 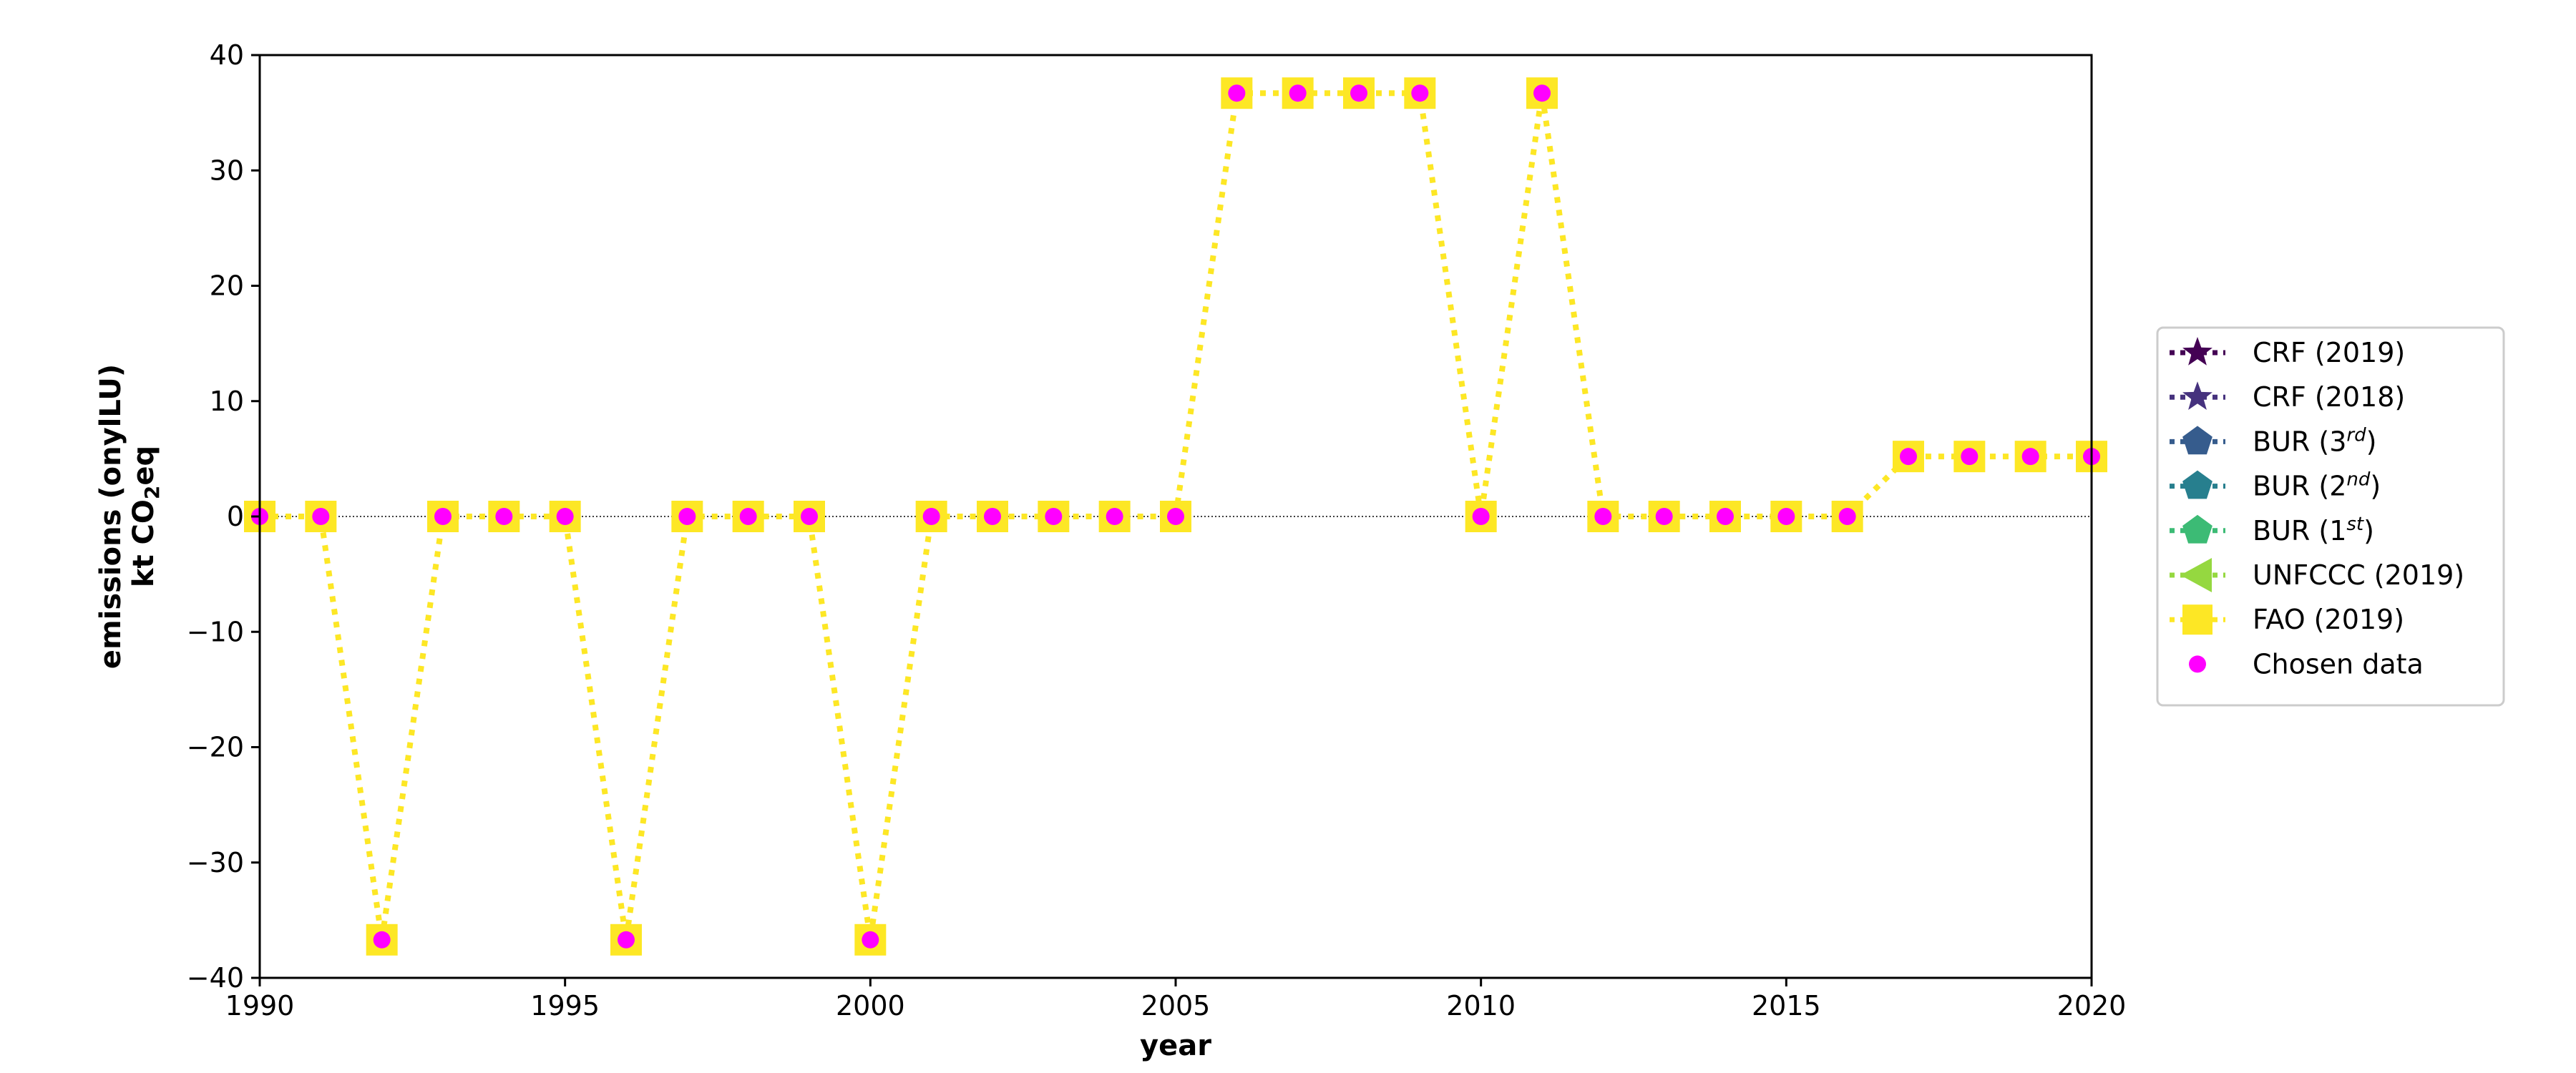 What do you see at coordinates (260, 1005) in the screenshot?
I see `x-tick-label: 1990` at bounding box center [260, 1005].